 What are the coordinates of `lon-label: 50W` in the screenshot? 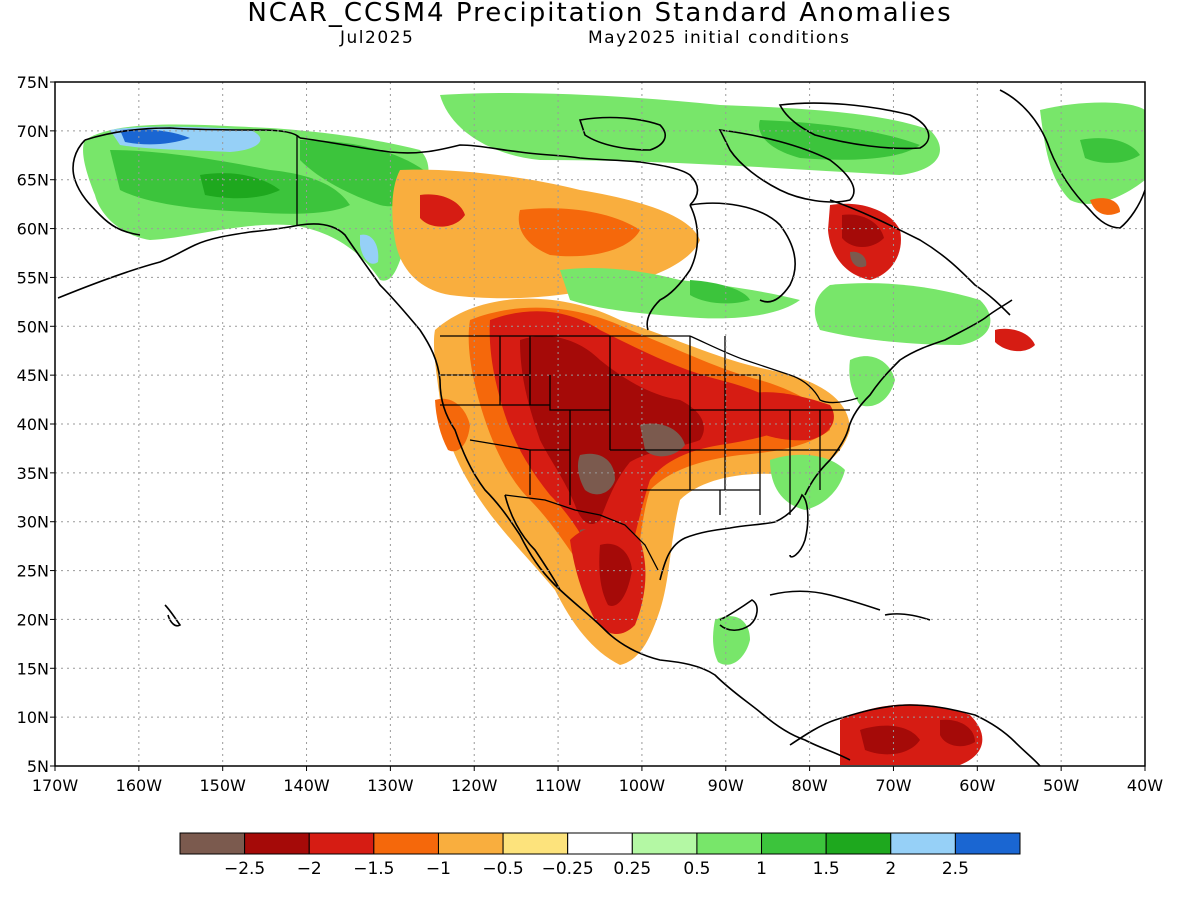 It's located at (1061, 785).